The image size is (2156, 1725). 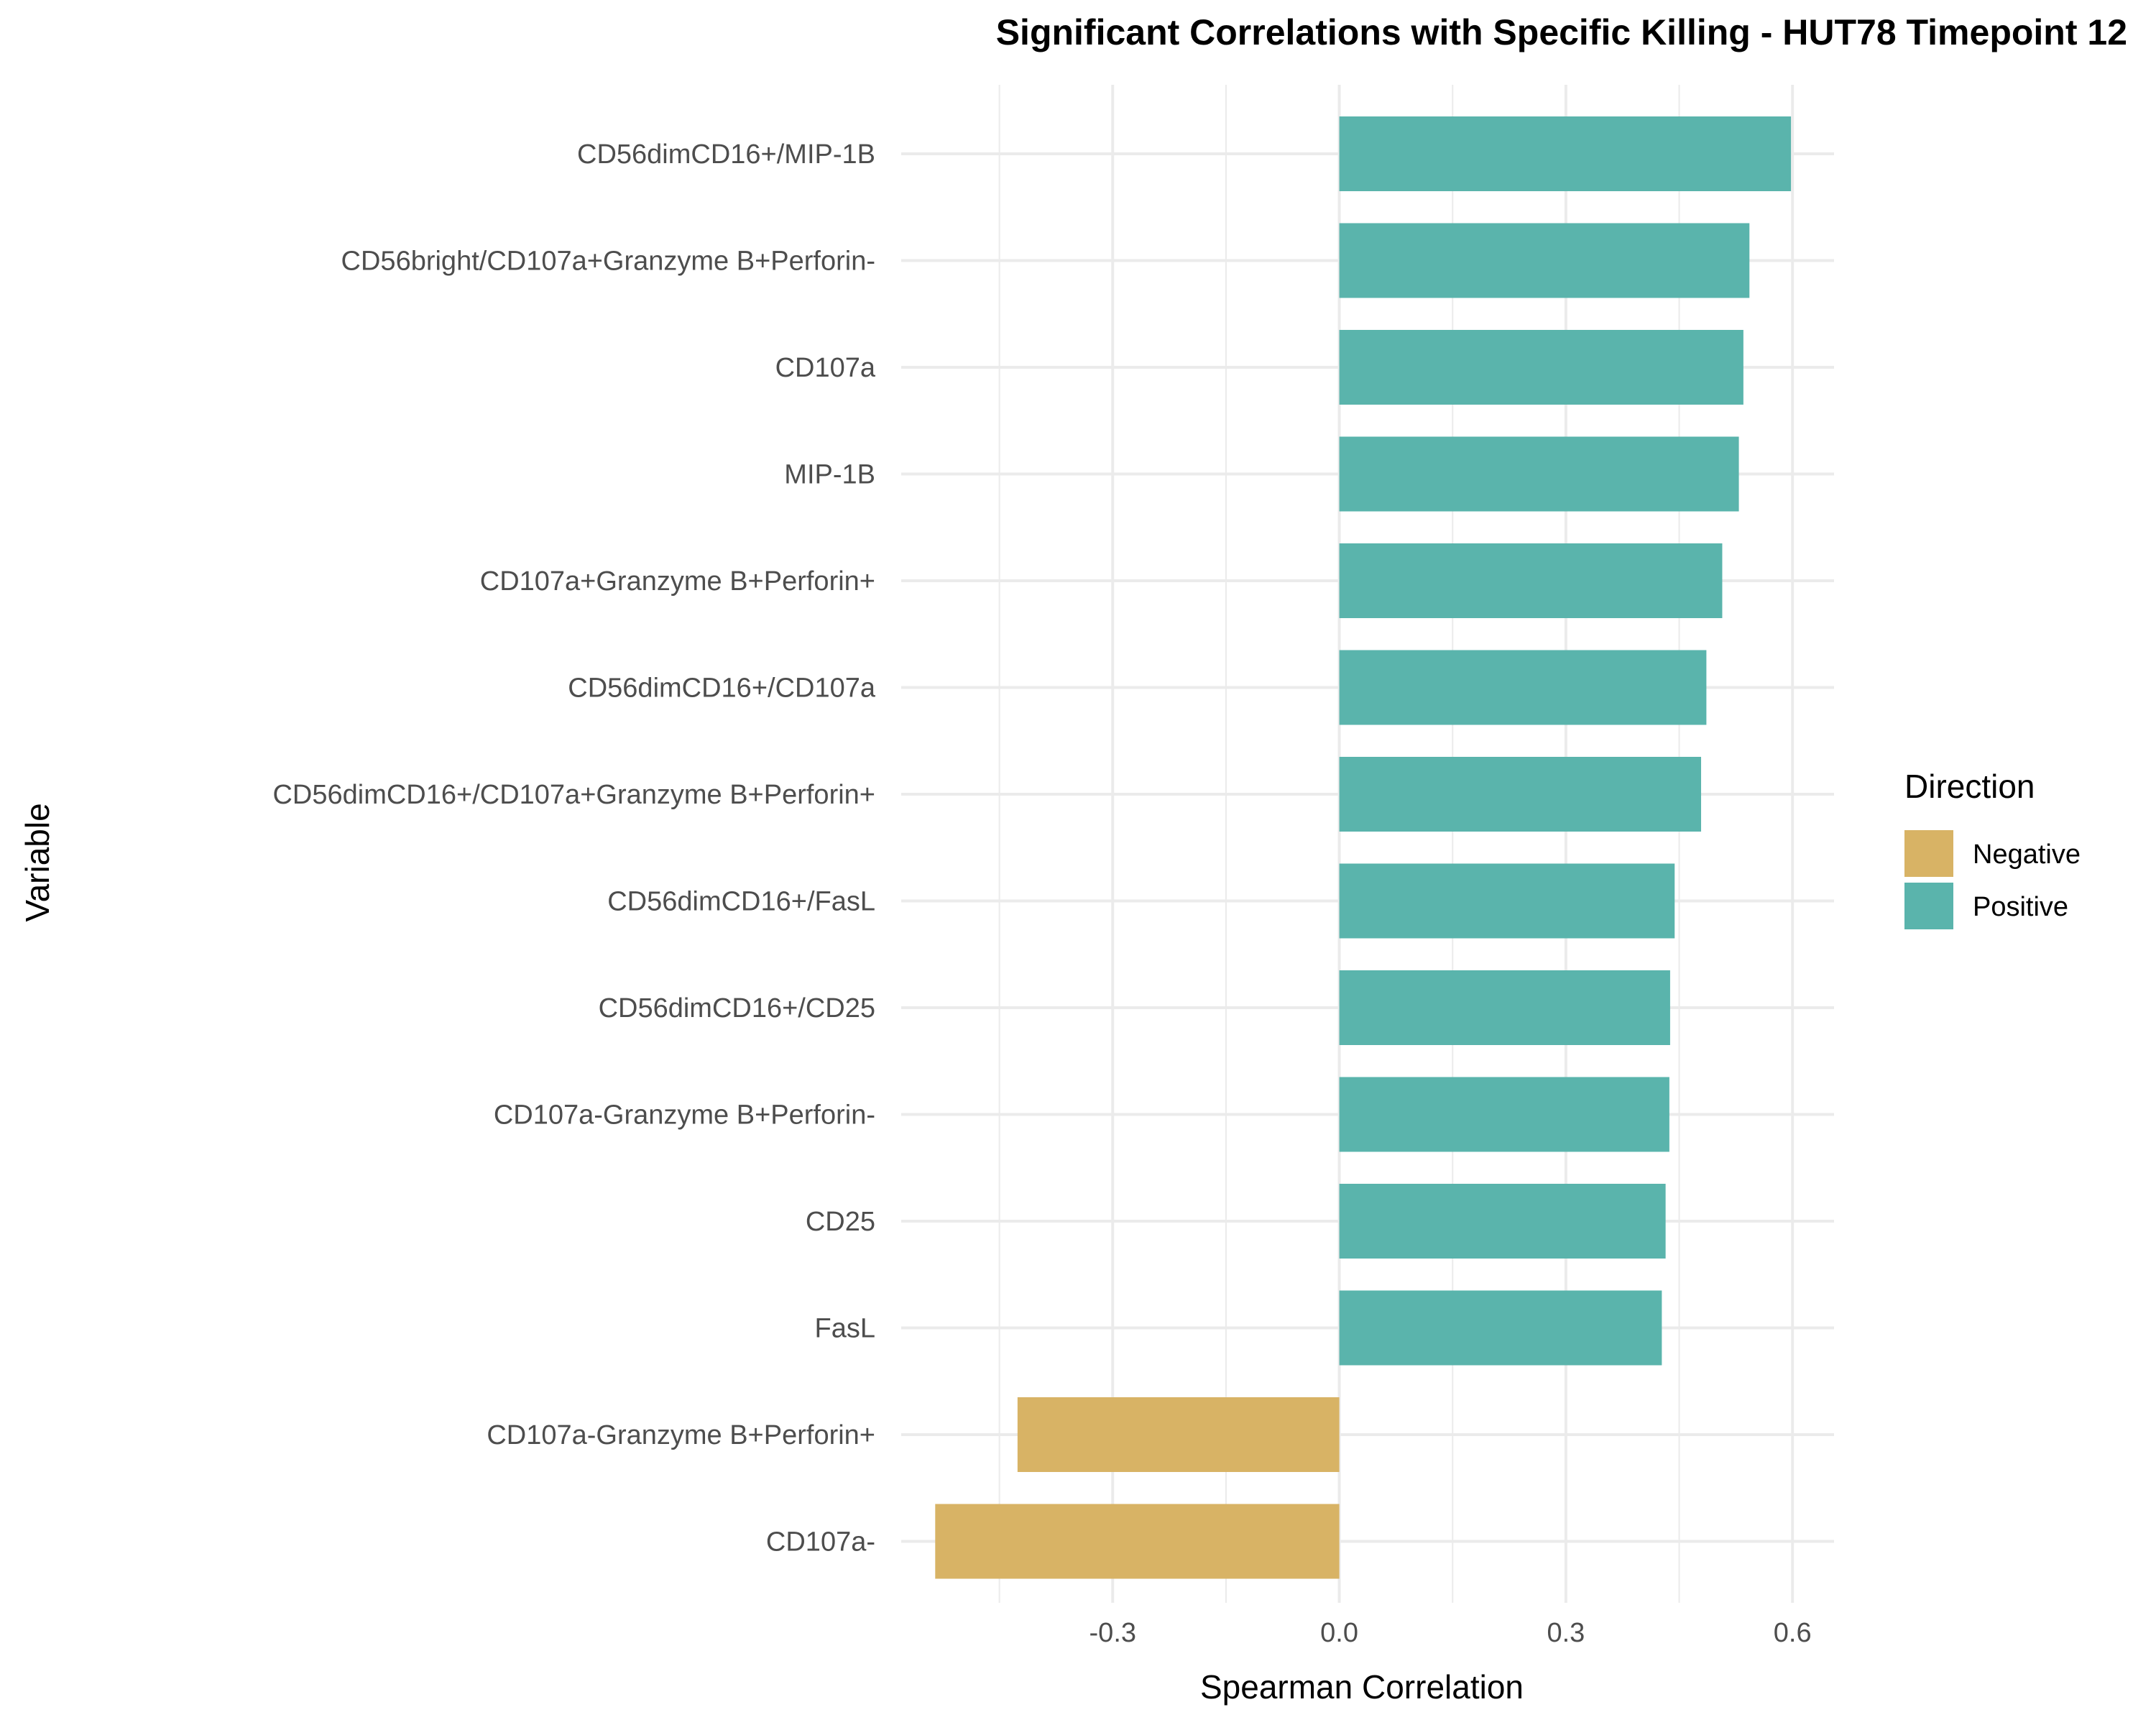 I want to click on category-label: CD56dimCD16+/CD107a, so click(x=722, y=688).